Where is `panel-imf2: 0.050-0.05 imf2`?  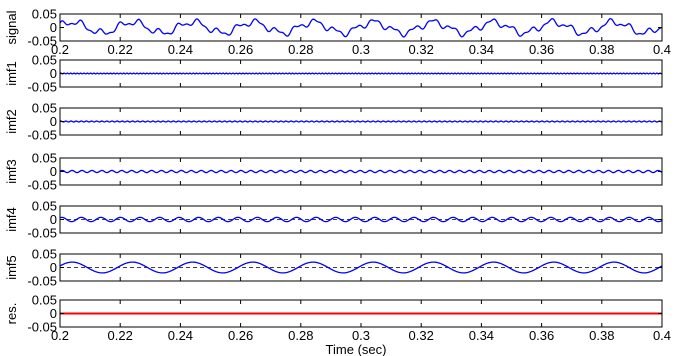 panel-imf2: 0.050-0.05 imf2 is located at coordinates (333, 122).